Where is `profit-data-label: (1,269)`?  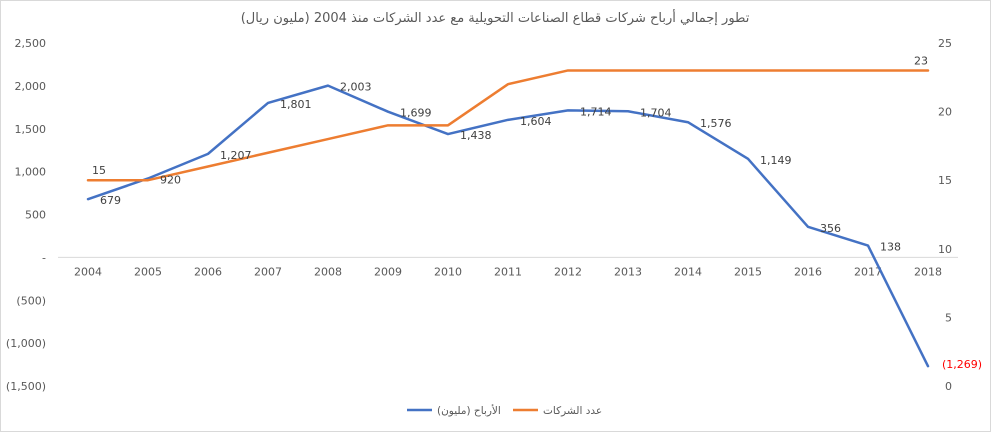
profit-data-label: (1,269) is located at coordinates (962, 364).